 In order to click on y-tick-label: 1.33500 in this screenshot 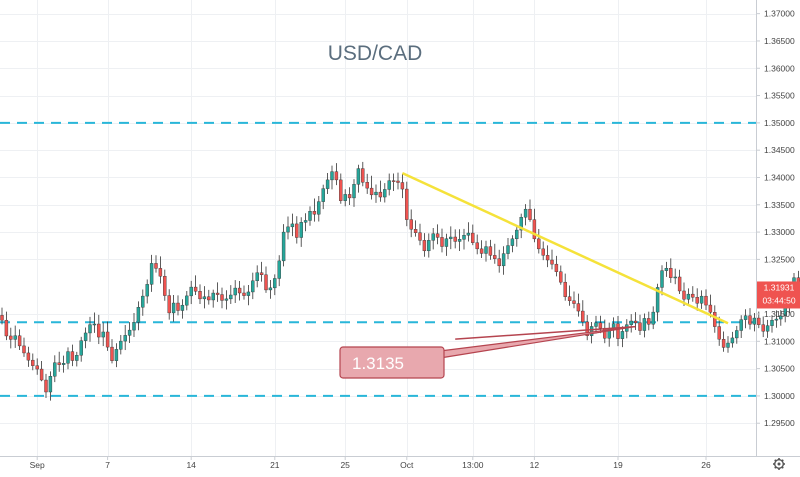, I will do `click(779, 205)`.